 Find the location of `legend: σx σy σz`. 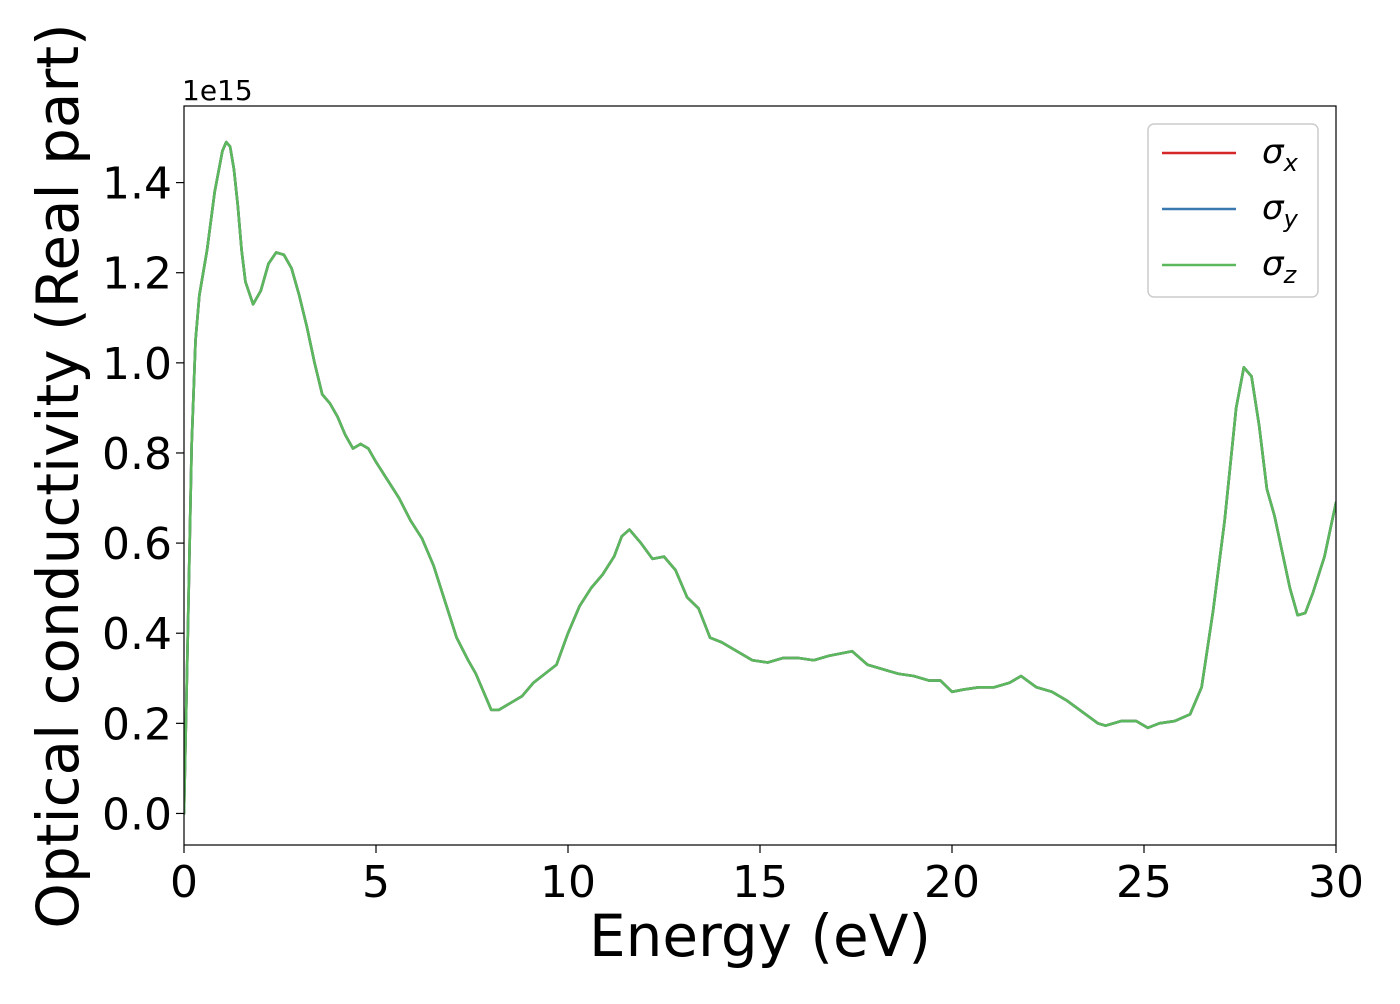

legend: σx σy σz is located at coordinates (1233, 210).